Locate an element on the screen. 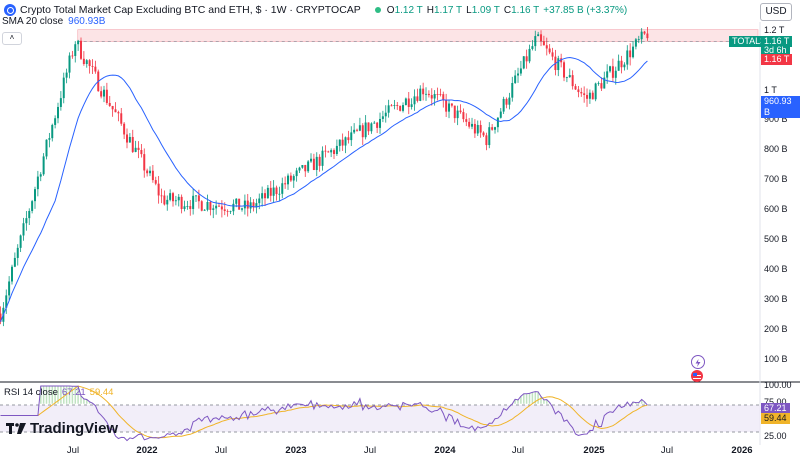 This screenshot has width=800, height=457. tradingview-wordmark: TradingView is located at coordinates (74, 428).